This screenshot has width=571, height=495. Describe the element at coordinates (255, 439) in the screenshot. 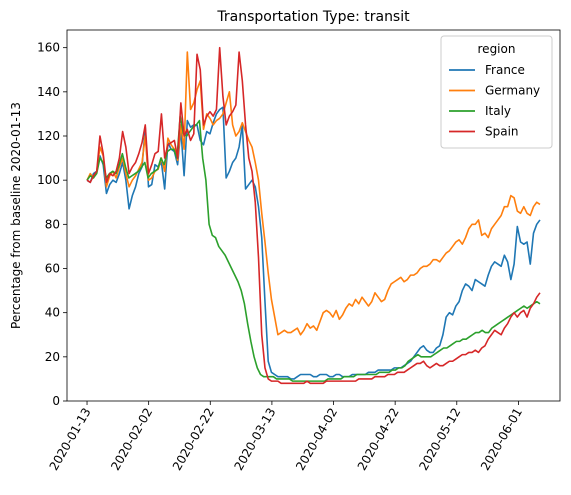

I see `x-tick-label: 2020-03-13` at that location.